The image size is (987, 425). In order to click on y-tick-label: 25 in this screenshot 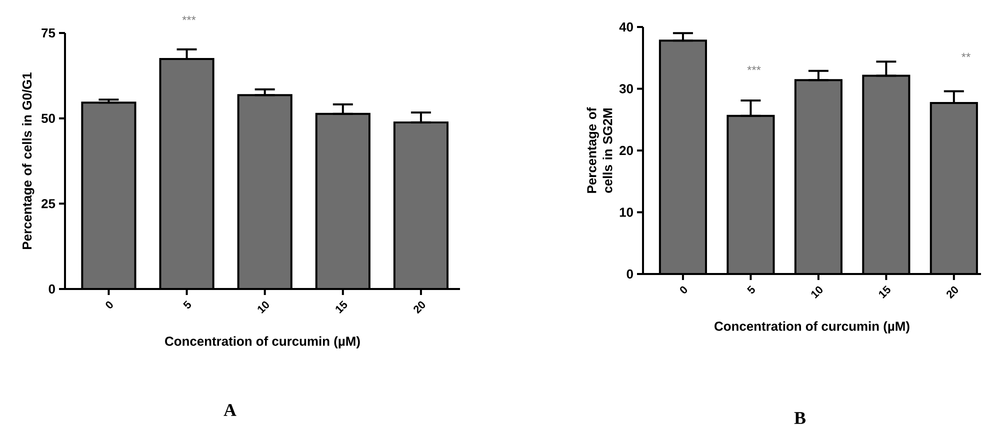, I will do `click(49, 203)`.